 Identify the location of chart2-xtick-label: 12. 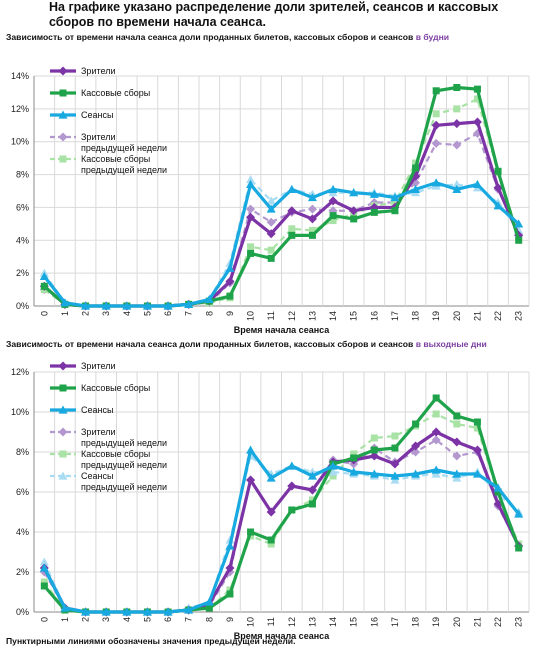
(292, 622).